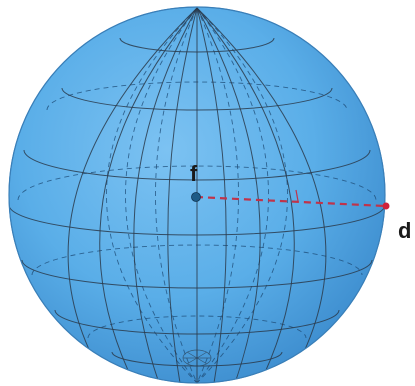  I want to click on center-point, so click(196, 197).